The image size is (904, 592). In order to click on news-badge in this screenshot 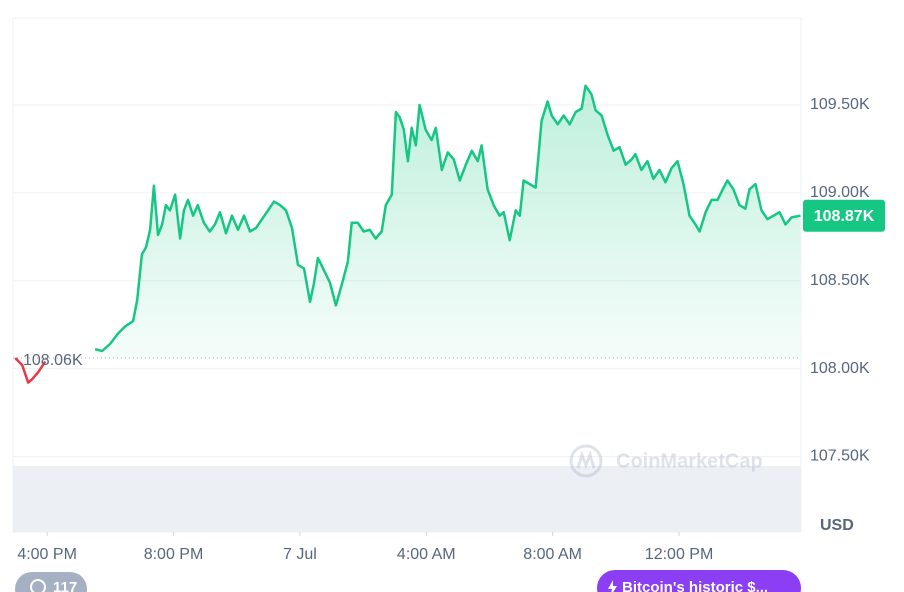, I will do `click(699, 581)`.